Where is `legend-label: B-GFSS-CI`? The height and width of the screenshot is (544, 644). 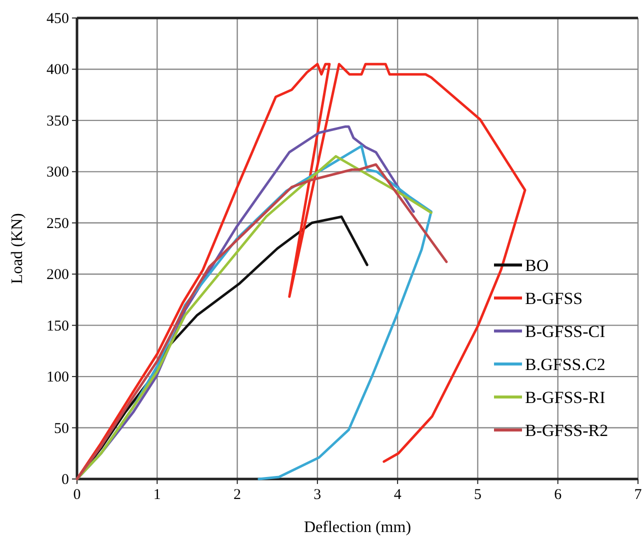 legend-label: B-GFSS-CI is located at coordinates (565, 331).